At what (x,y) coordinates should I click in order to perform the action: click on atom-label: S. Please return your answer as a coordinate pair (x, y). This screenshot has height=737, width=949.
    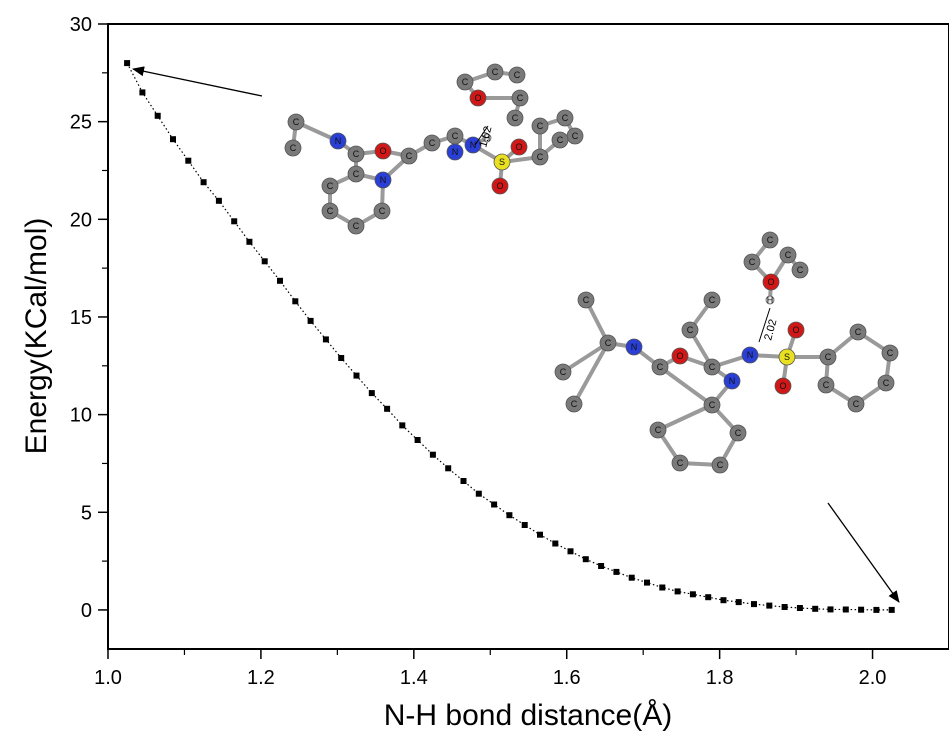
    Looking at the image, I should click on (502, 162).